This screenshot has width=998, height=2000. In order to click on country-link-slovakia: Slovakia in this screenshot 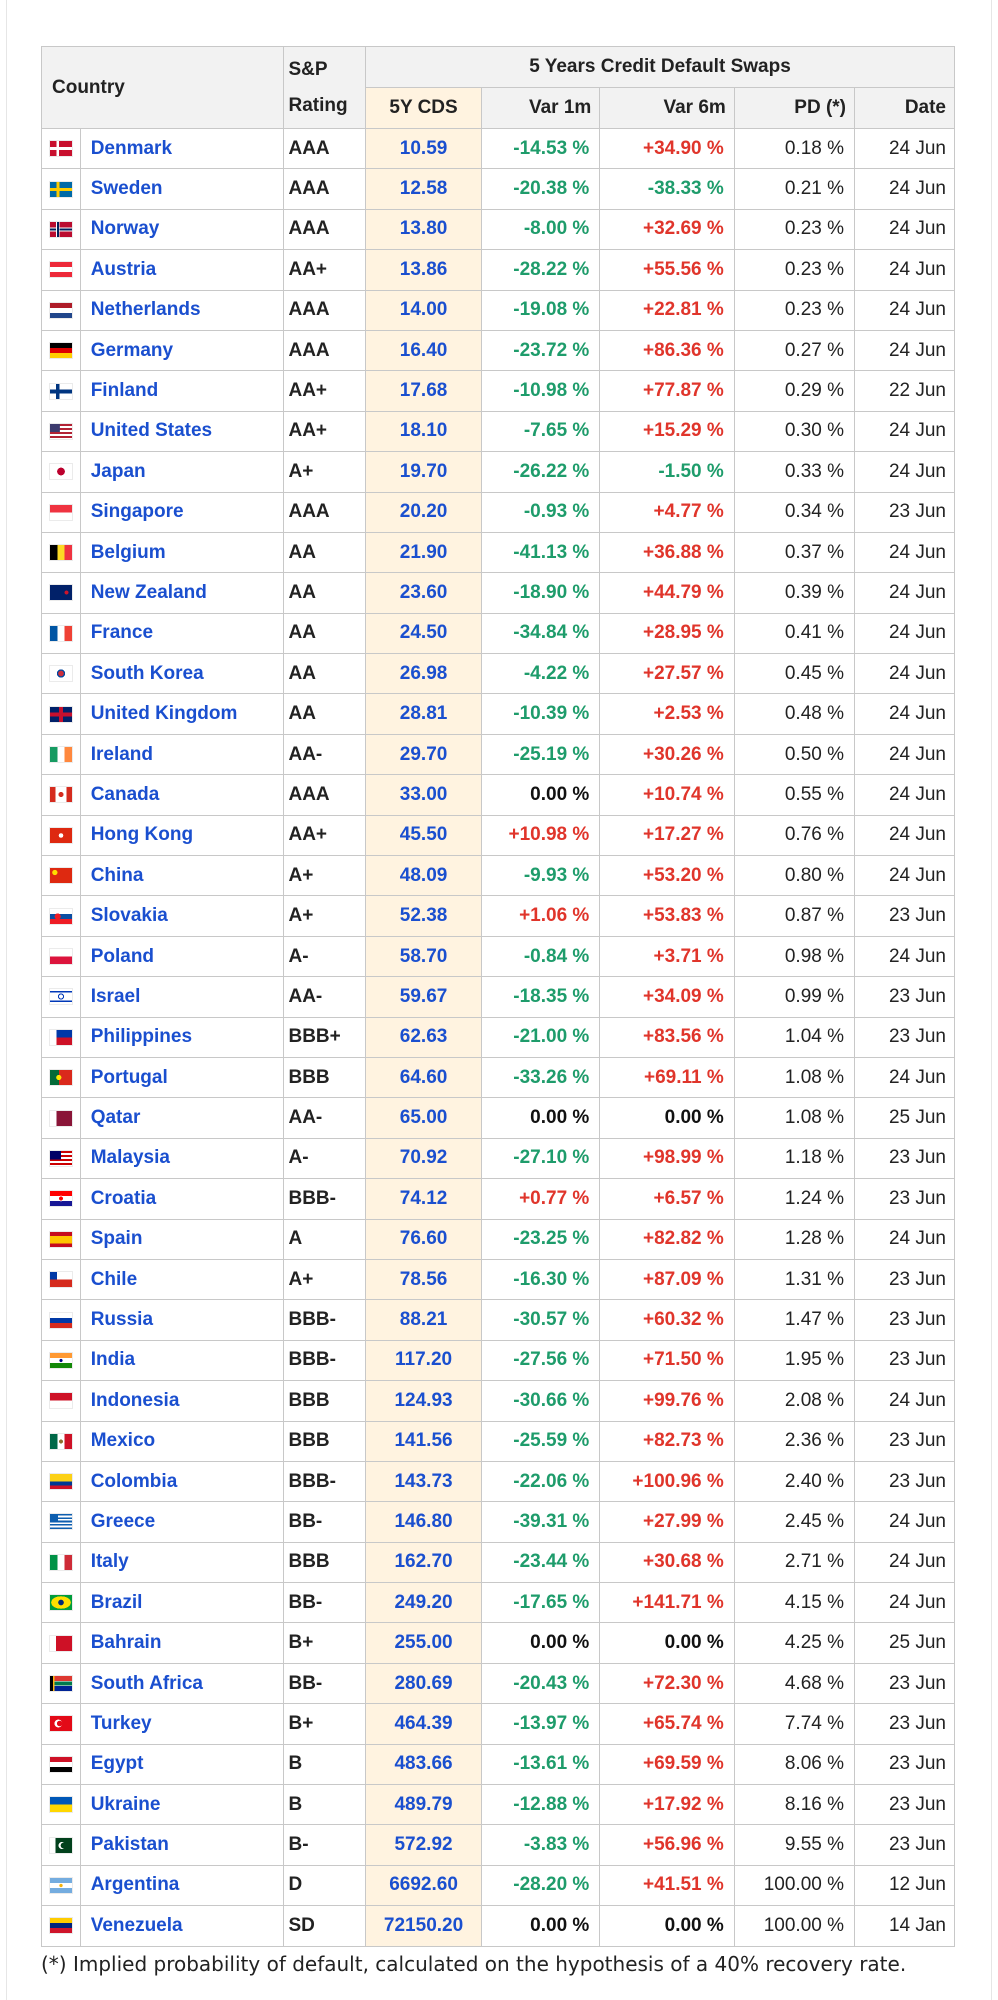, I will do `click(129, 916)`.